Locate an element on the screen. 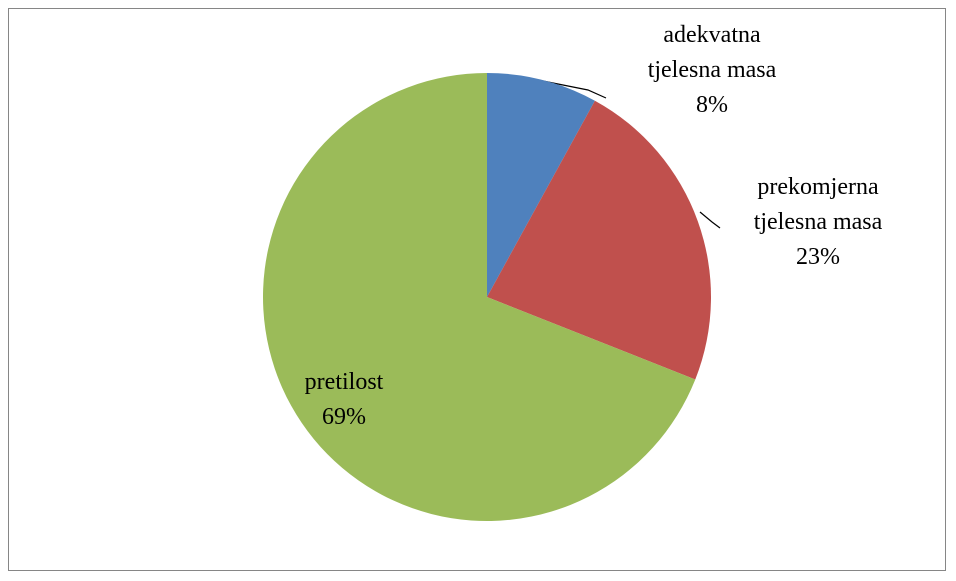 The image size is (956, 581). value-label: 69% is located at coordinates (344, 417).